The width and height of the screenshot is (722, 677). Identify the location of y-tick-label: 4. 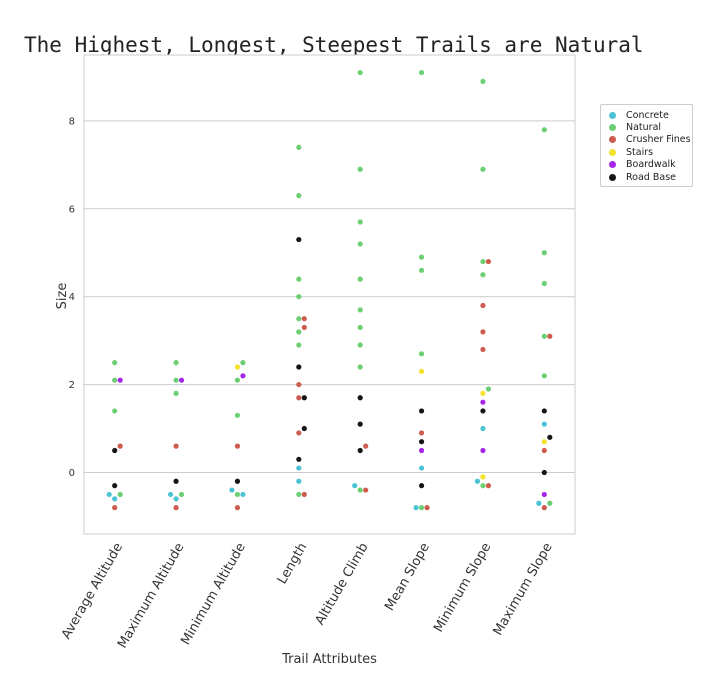
(72, 297).